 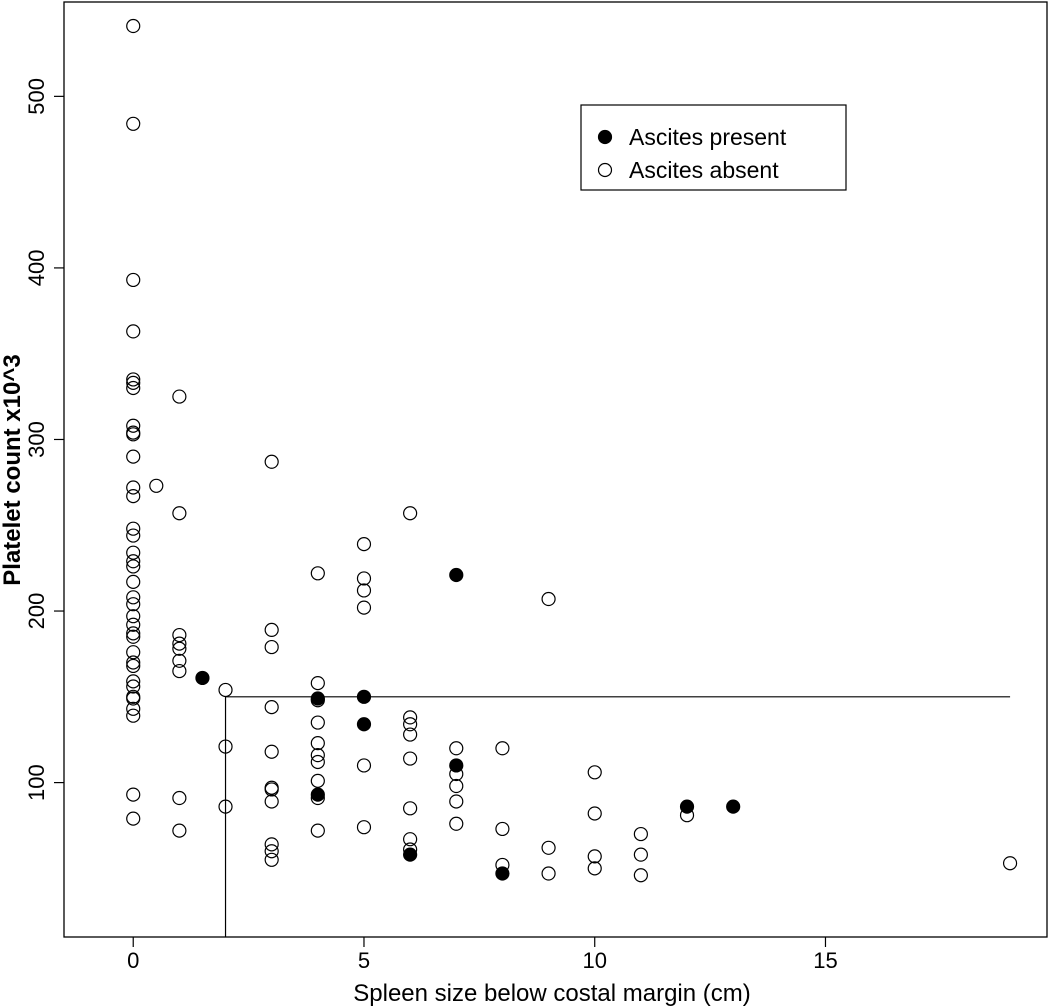 I want to click on legend-label-ascites-present: Ascites present, so click(x=708, y=137).